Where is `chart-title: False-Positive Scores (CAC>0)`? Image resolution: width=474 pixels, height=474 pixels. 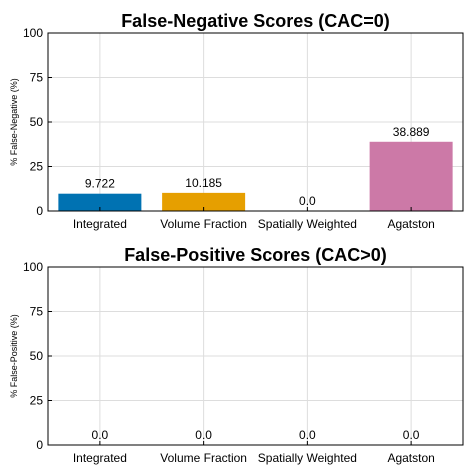
chart-title: False-Positive Scores (CAC>0) is located at coordinates (255, 255).